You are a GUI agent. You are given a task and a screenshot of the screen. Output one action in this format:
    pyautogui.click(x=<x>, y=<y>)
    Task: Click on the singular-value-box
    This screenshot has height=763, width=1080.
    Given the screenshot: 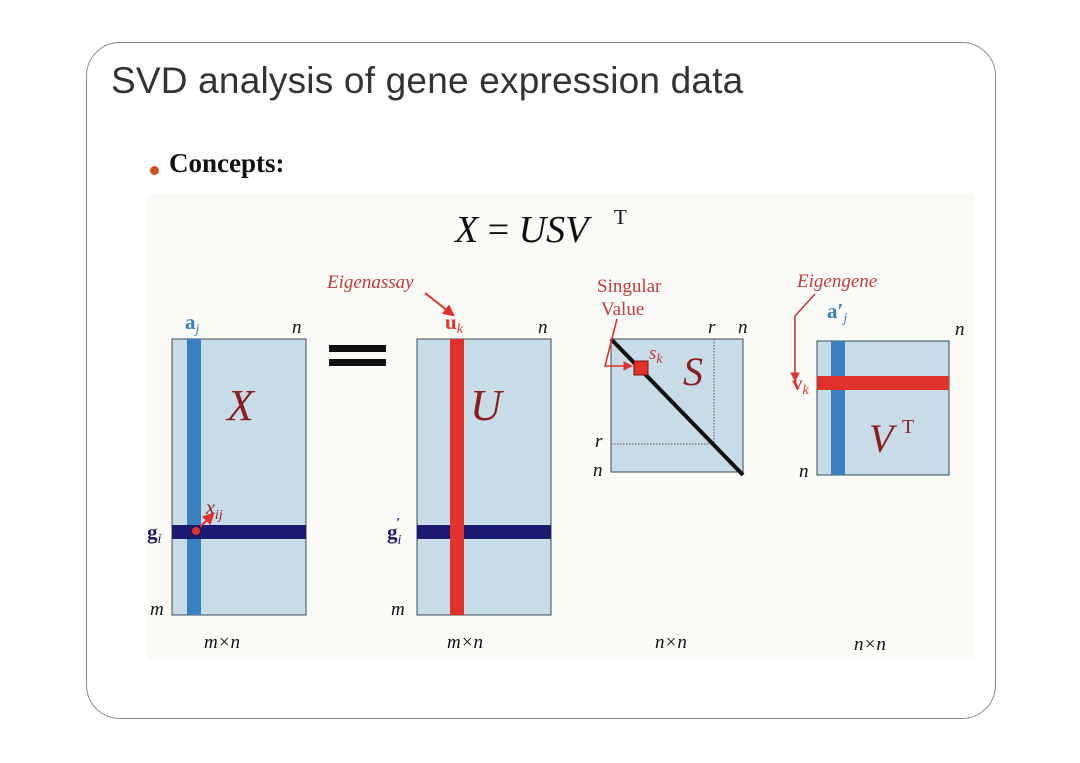 What is the action you would take?
    pyautogui.click(x=641, y=368)
    